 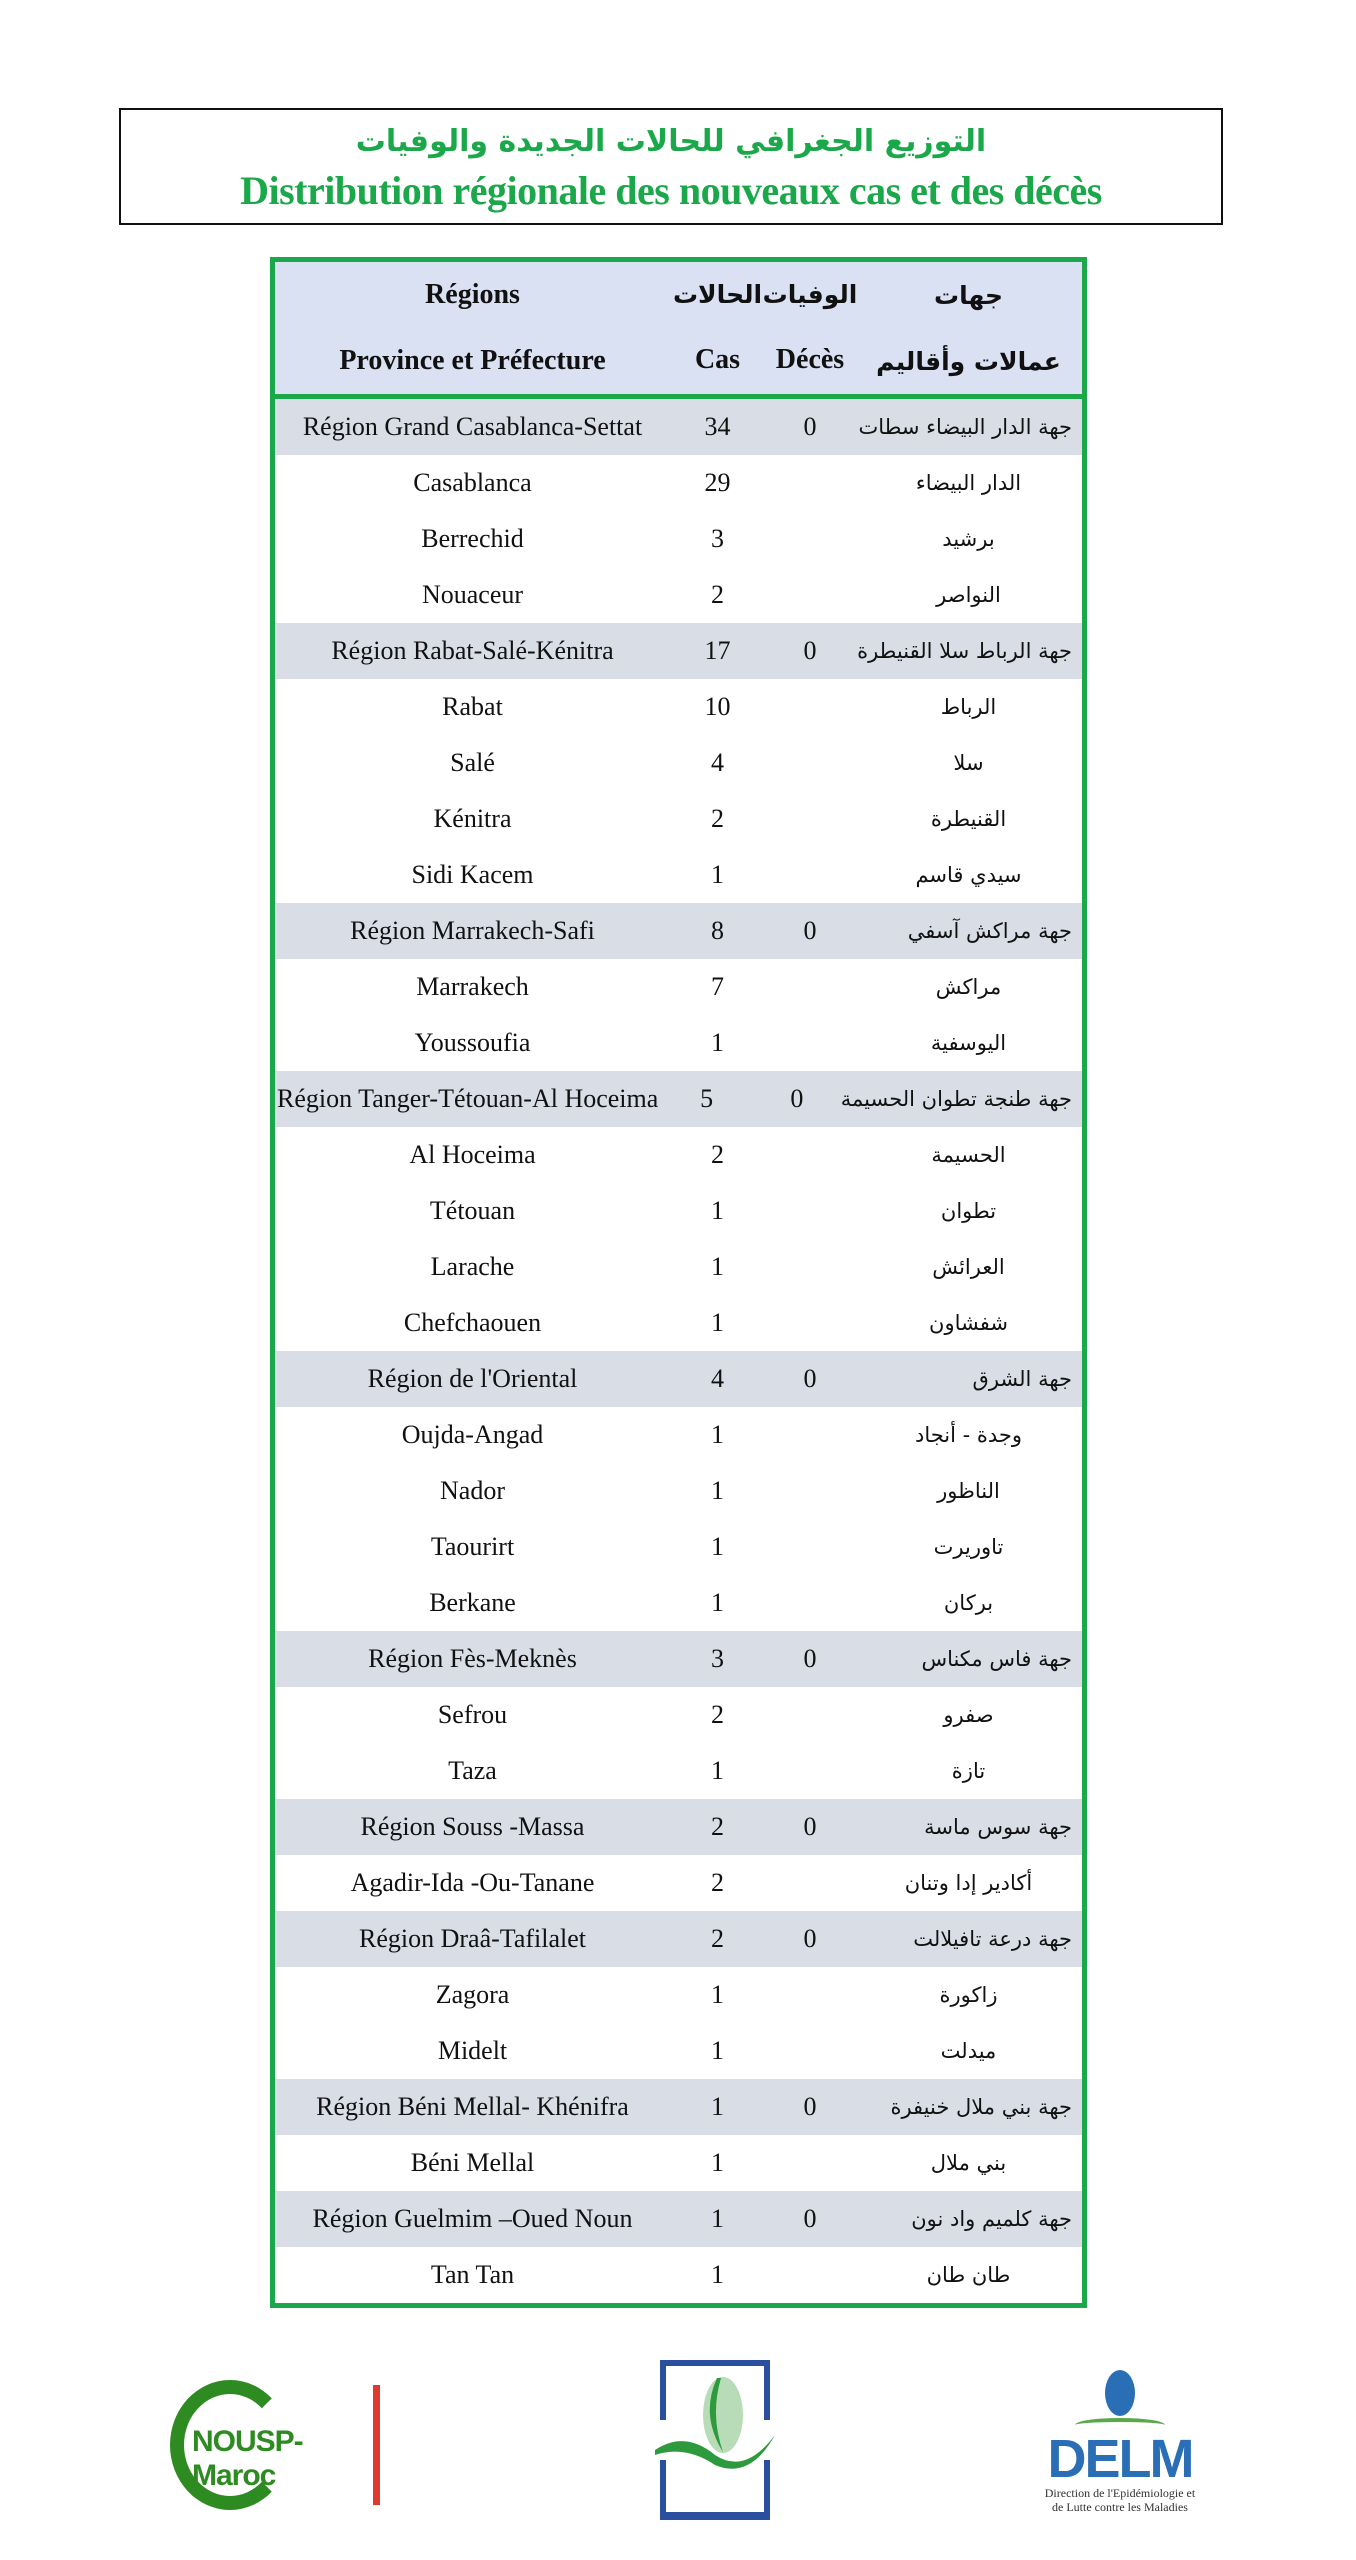 What do you see at coordinates (472, 360) in the screenshot?
I see `header-label: Province et Préfecture` at bounding box center [472, 360].